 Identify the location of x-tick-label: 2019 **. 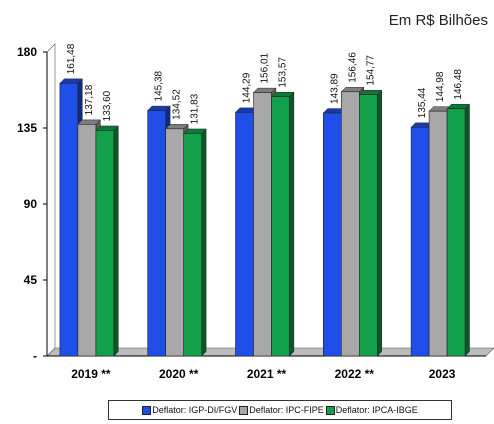
(91, 374).